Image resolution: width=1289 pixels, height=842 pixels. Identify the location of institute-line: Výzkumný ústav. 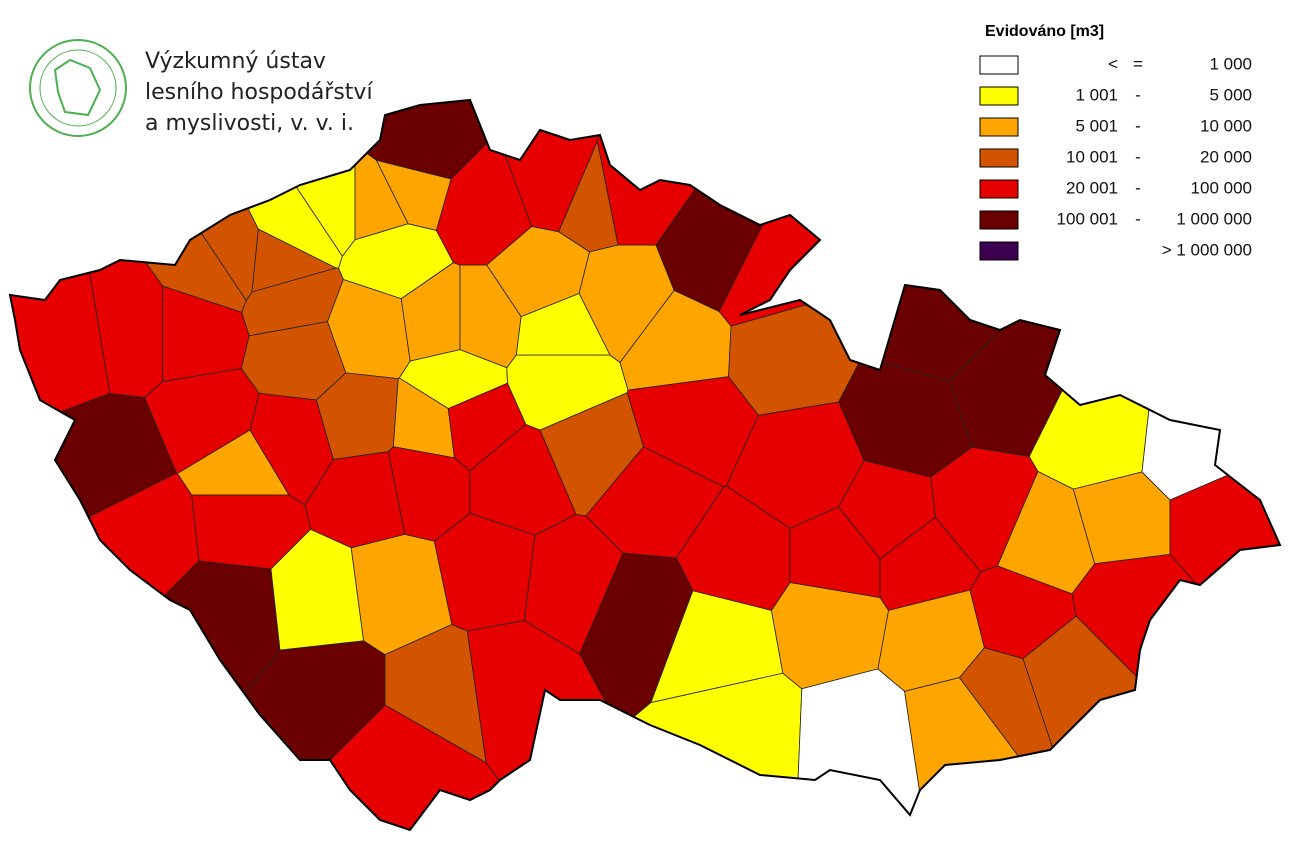
(235, 61).